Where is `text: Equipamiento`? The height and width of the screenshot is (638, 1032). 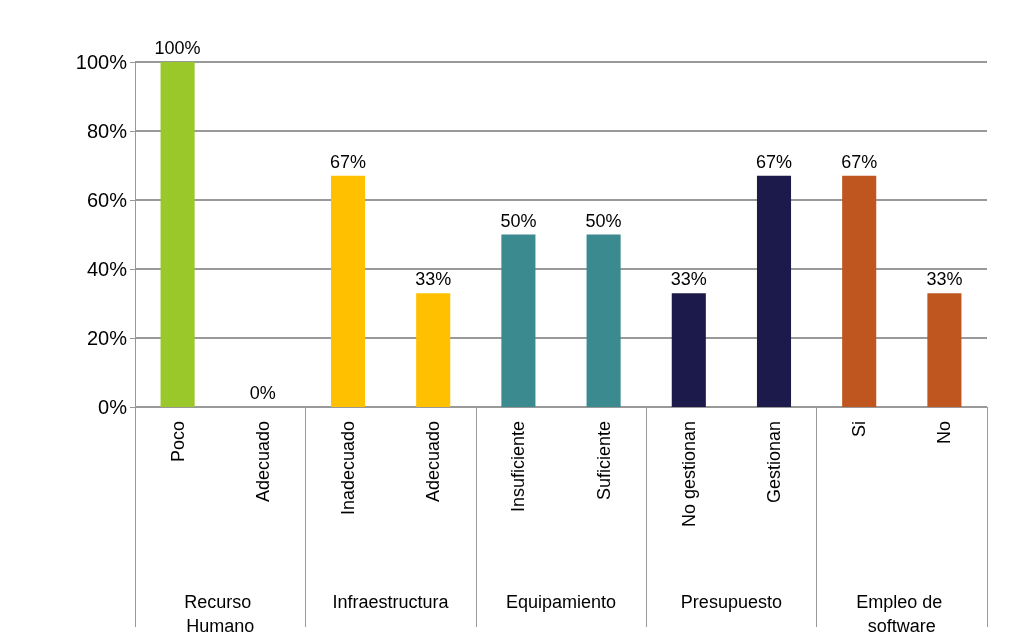 text: Equipamiento is located at coordinates (561, 602).